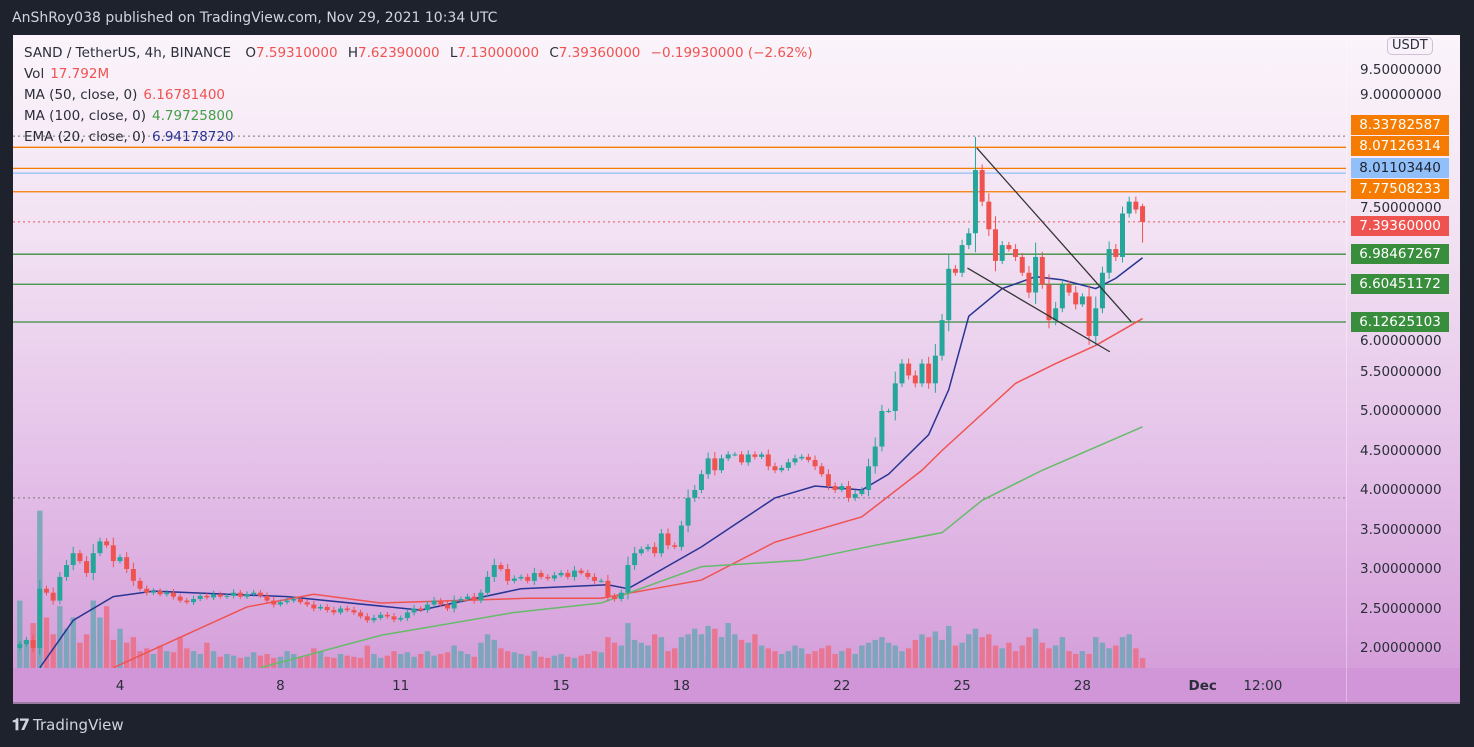  Describe the element at coordinates (681, 686) in the screenshot. I see `time-tick-label: 18` at that location.